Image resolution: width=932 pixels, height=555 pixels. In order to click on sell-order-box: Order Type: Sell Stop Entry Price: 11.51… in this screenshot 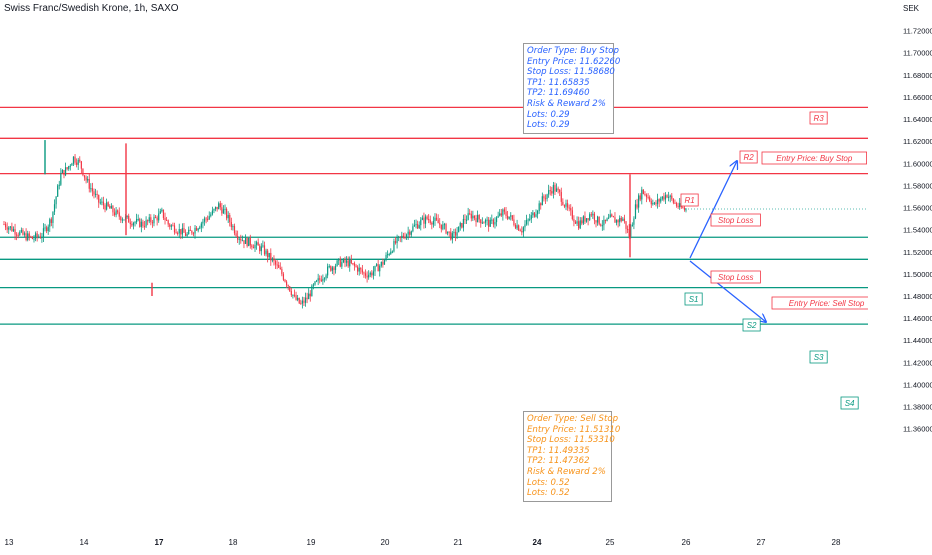, I will do `click(571, 456)`.